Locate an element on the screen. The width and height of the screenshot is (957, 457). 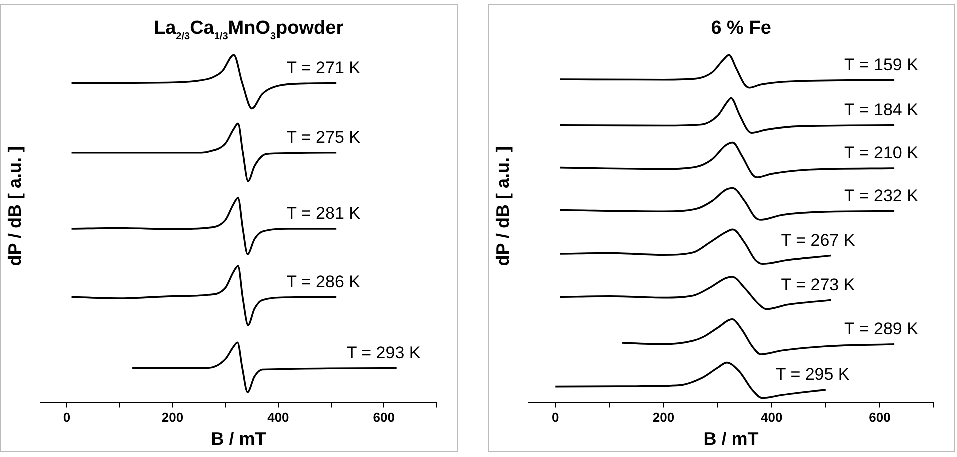
series-label: T = 273 K is located at coordinates (818, 284).